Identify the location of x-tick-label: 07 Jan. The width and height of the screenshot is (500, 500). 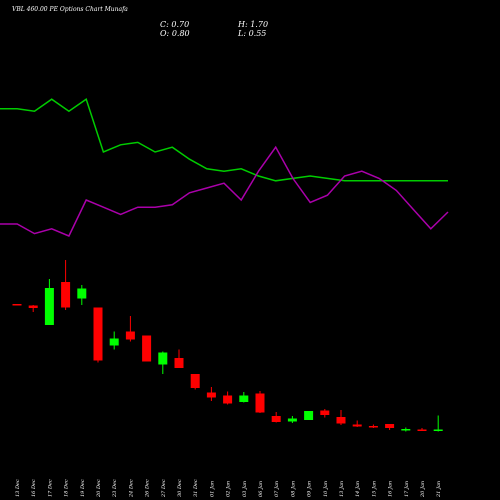
(277, 489).